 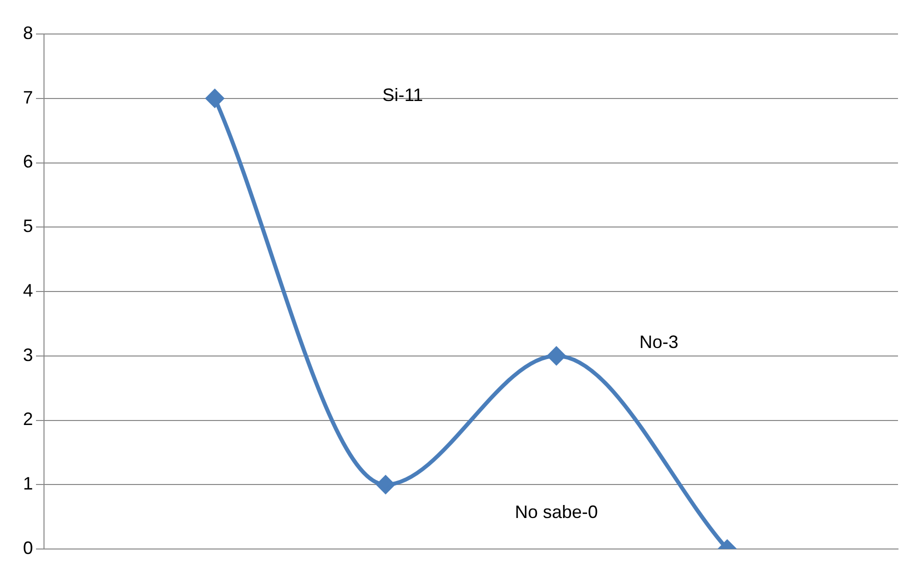 What do you see at coordinates (28, 162) in the screenshot?
I see `y-tick-label: 6` at bounding box center [28, 162].